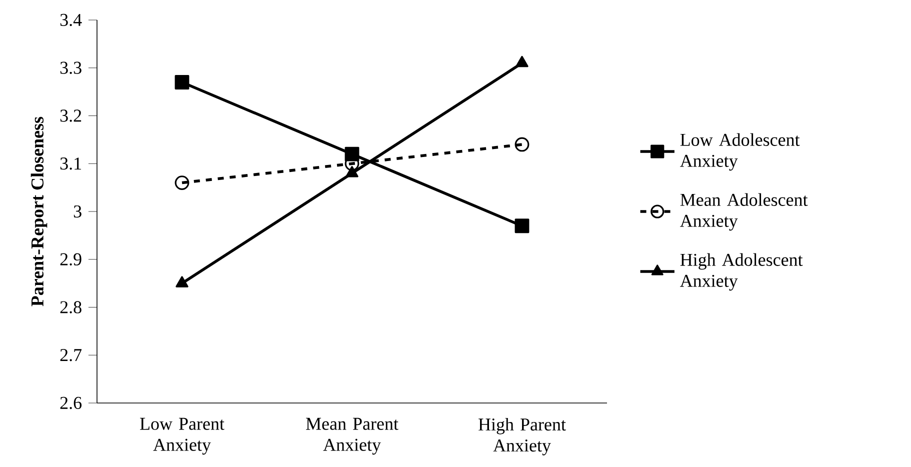 This screenshot has width=911, height=467. I want to click on y-tick-label: 2.9, so click(71, 259).